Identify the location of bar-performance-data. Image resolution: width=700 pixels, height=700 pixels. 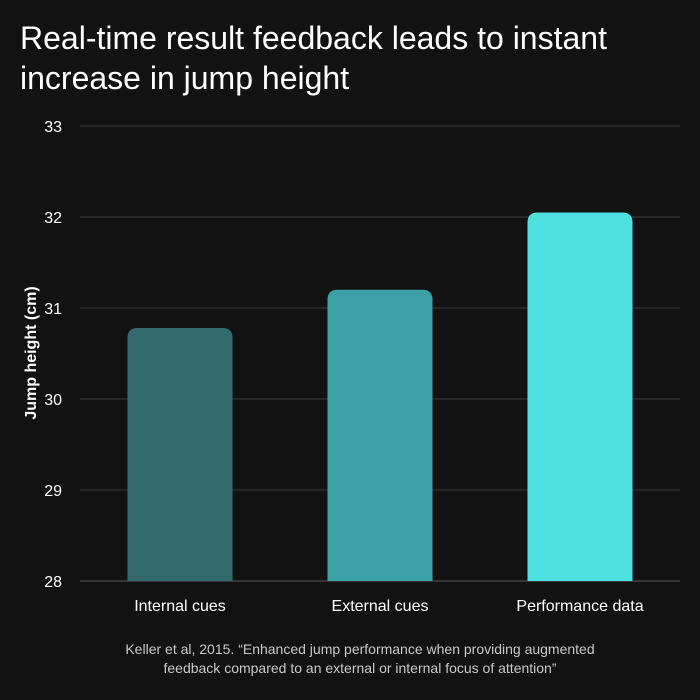
(580, 396).